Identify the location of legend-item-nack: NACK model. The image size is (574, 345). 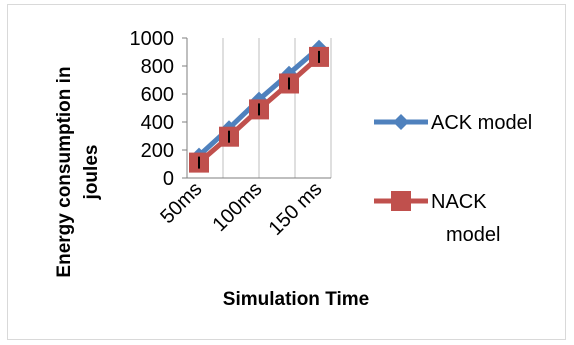
(437, 218).